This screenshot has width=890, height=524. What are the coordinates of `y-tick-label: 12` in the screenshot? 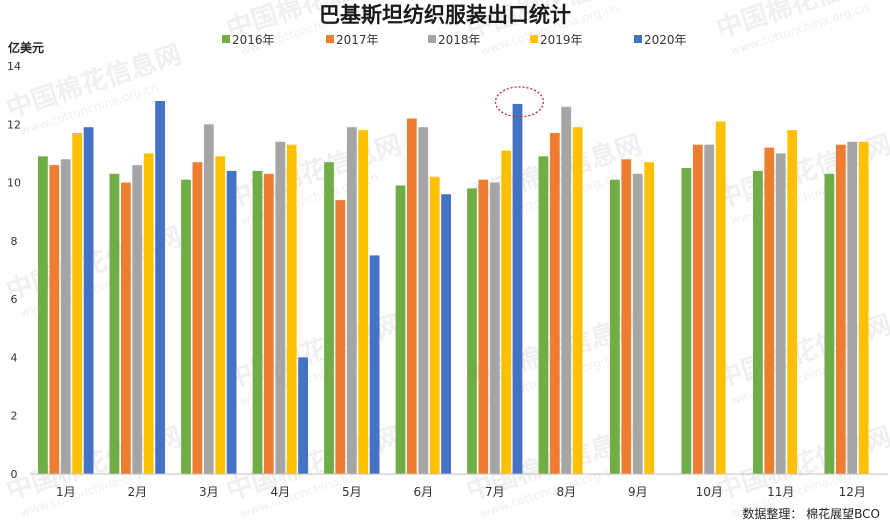 It's located at (14, 124).